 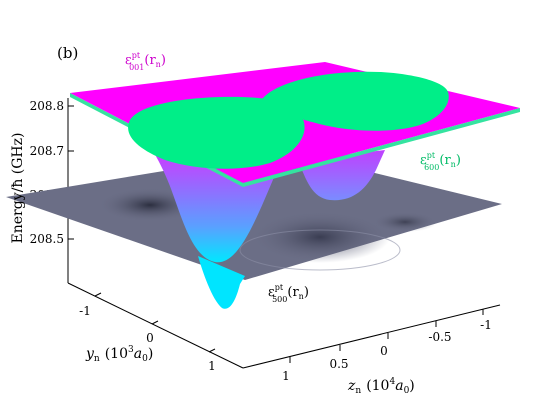 I want to click on dip-500-center, so click(x=320, y=237).